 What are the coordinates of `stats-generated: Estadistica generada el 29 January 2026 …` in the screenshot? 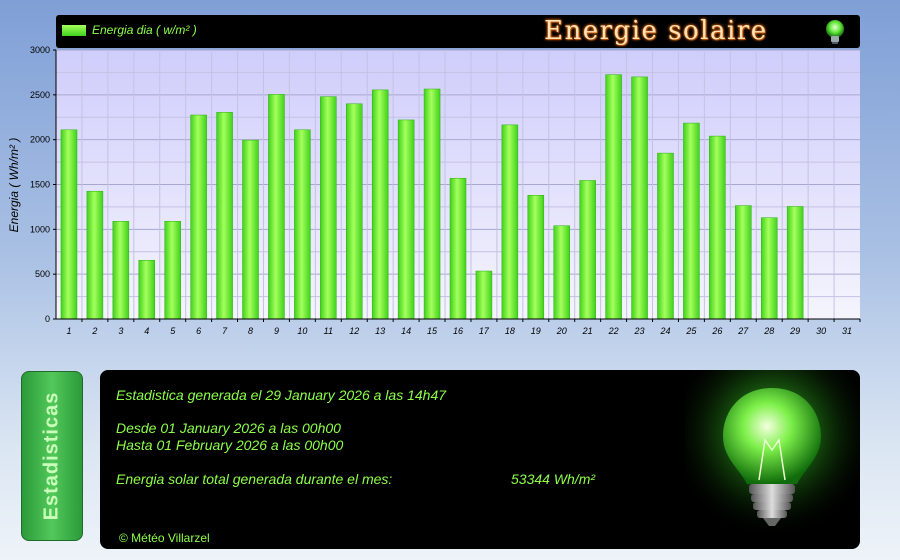 It's located at (281, 395).